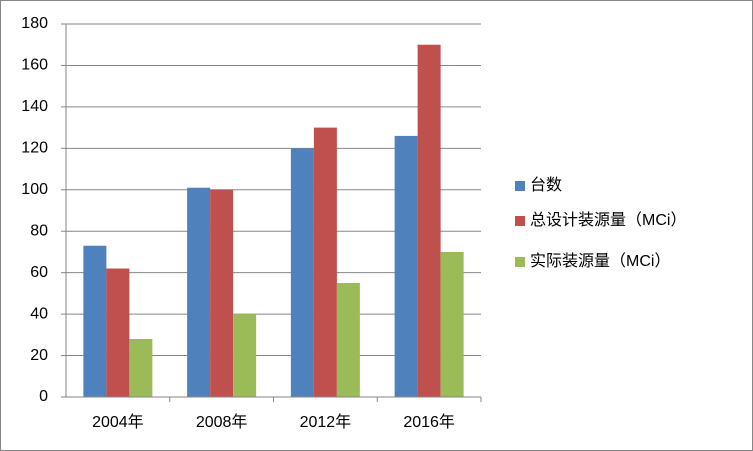  What do you see at coordinates (43, 396) in the screenshot?
I see `y-tick-label: 0` at bounding box center [43, 396].